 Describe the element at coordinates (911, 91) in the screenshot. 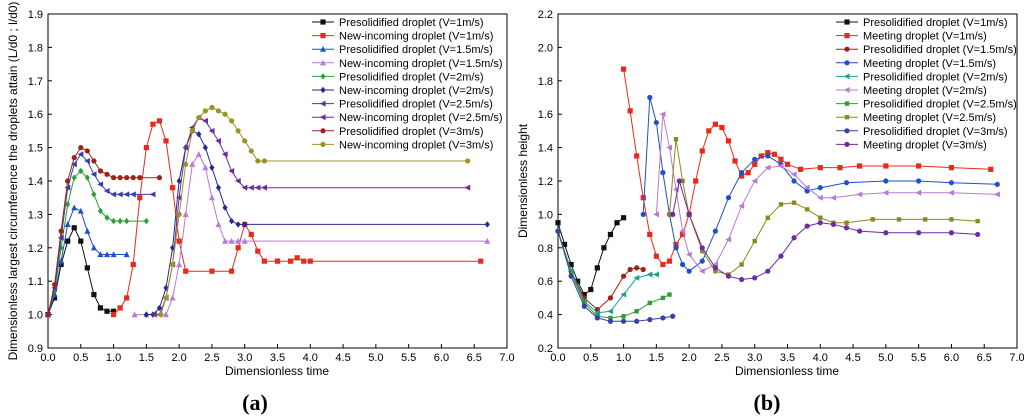

I see `legend-entry: Meeting droplet (V=2m/s)` at that location.